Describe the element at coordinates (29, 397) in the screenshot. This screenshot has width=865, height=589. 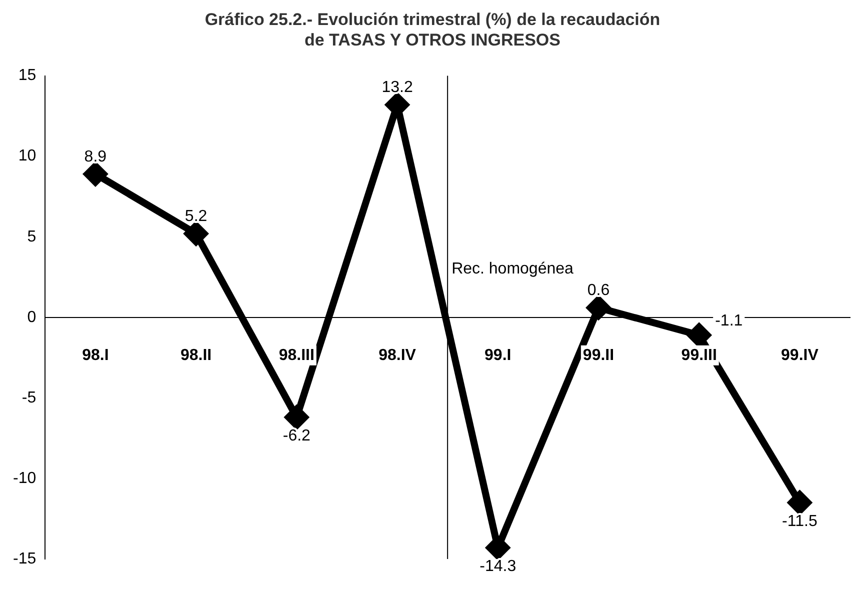
I see `y-tick-label: -5` at that location.